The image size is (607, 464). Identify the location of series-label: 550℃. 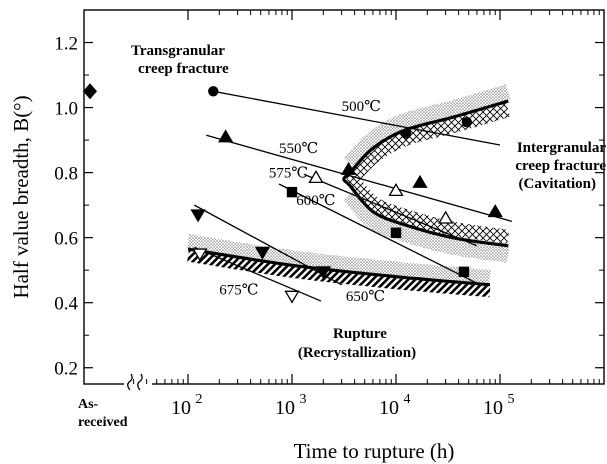
(298, 149).